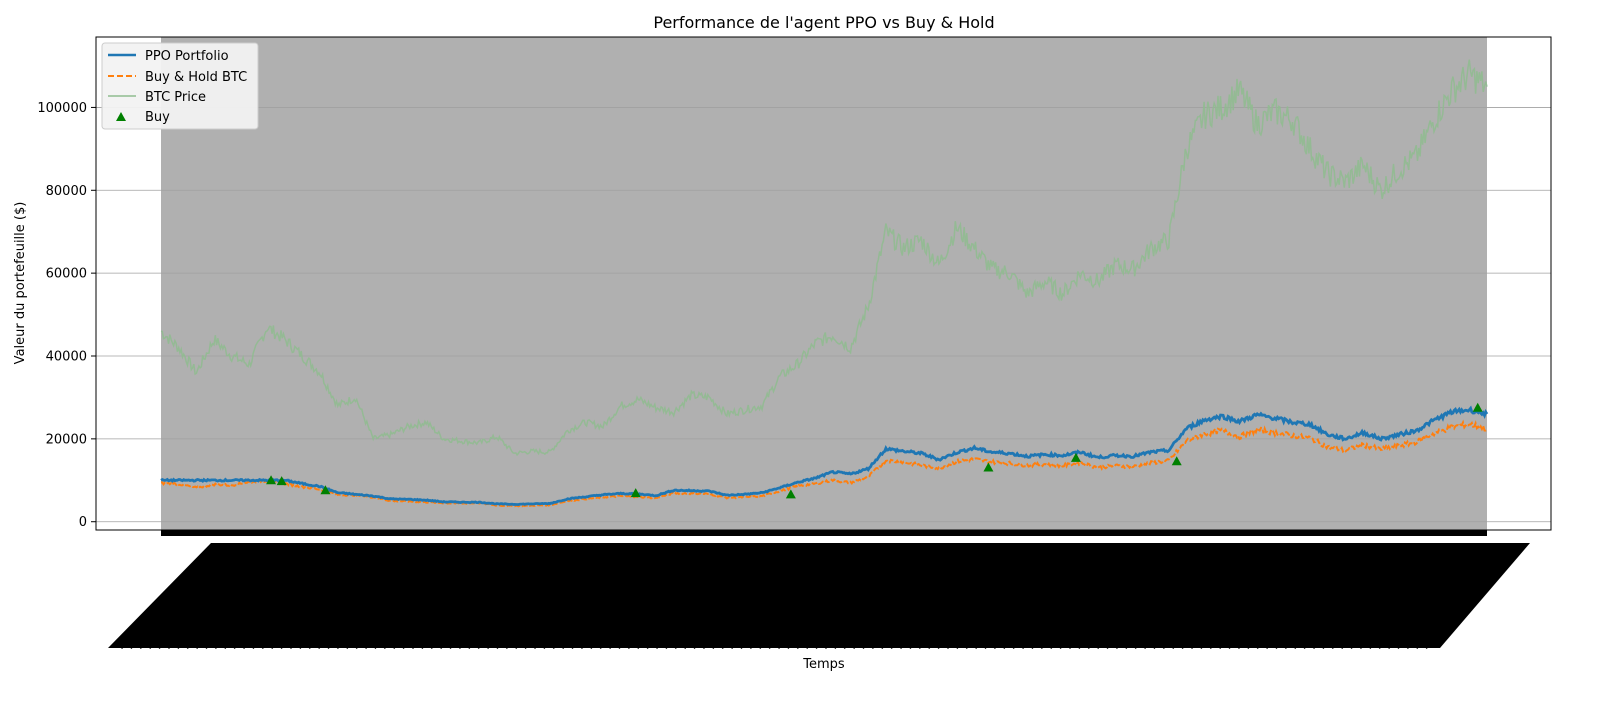  What do you see at coordinates (196, 77) in the screenshot?
I see `legend-label-buyhold: Buy & Hold BTC` at bounding box center [196, 77].